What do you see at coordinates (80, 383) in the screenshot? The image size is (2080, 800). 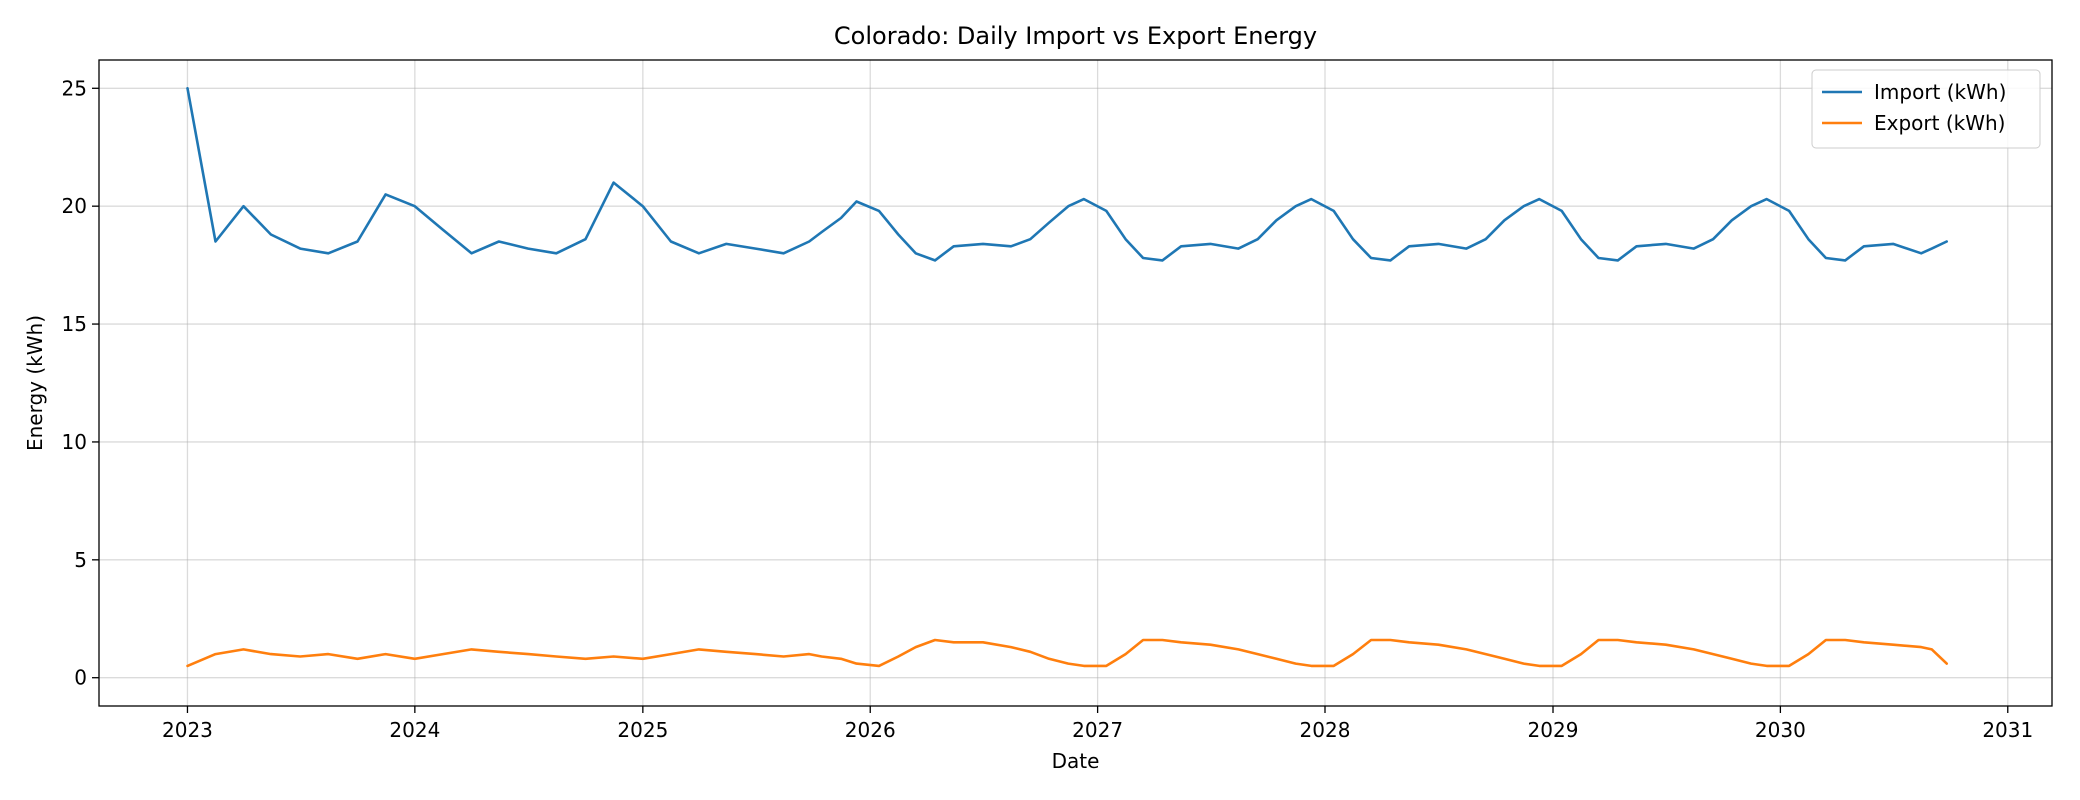 I see `y-axis: 0 5 10 15 20 25` at bounding box center [80, 383].